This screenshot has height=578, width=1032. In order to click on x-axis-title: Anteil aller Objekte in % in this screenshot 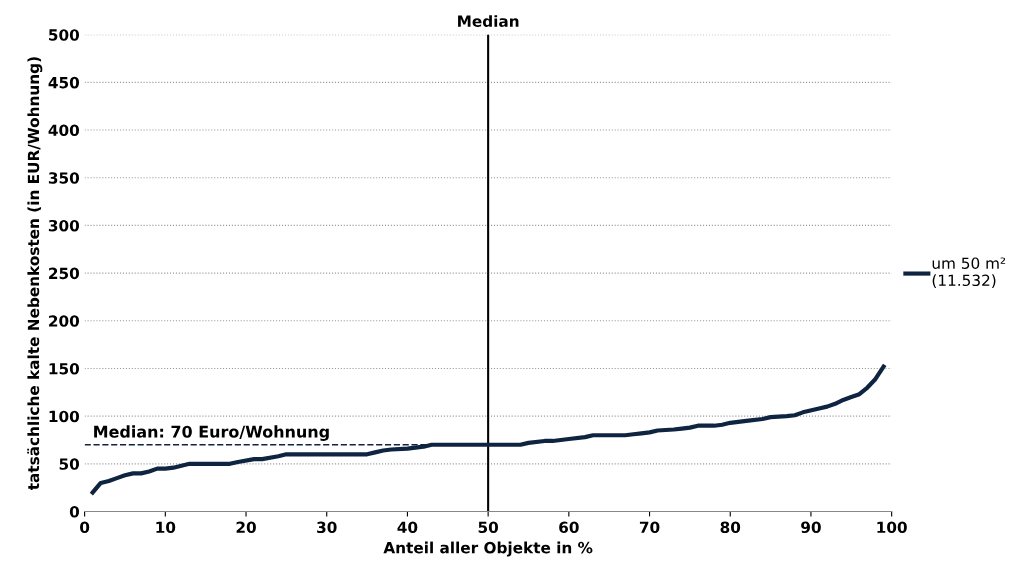, I will do `click(488, 549)`.